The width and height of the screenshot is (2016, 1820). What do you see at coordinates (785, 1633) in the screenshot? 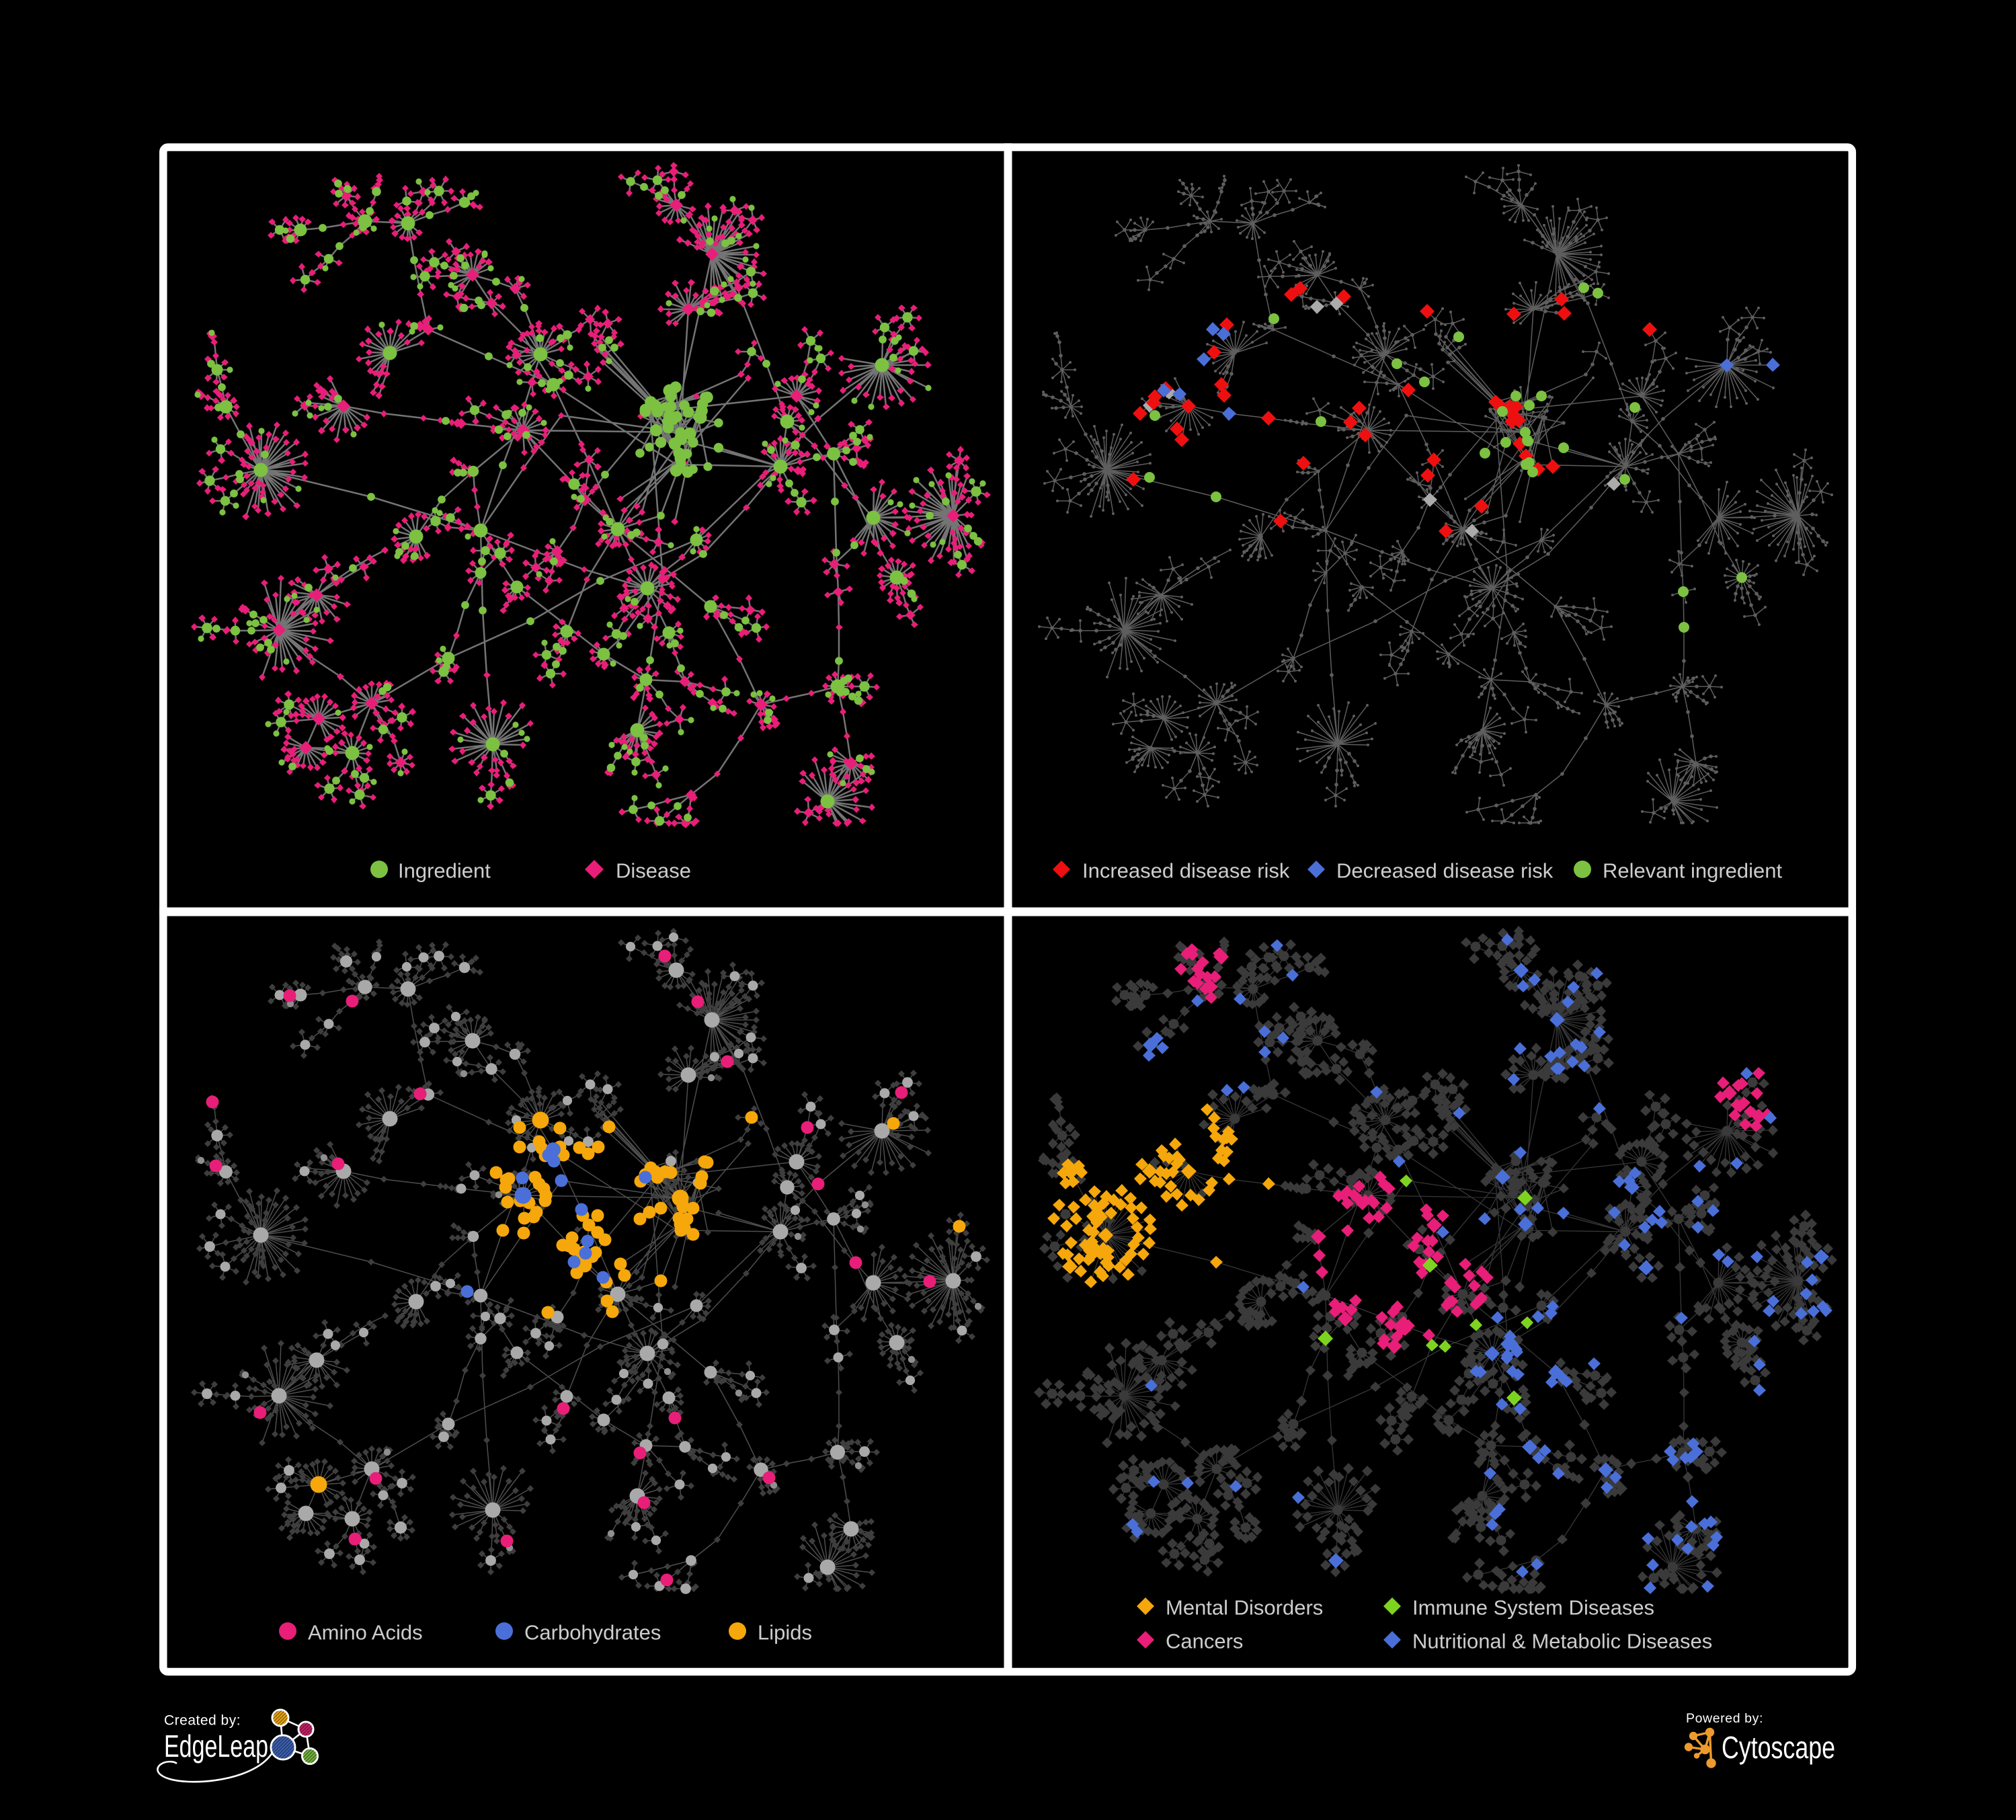
I see `svg-text: Lipids` at bounding box center [785, 1633].